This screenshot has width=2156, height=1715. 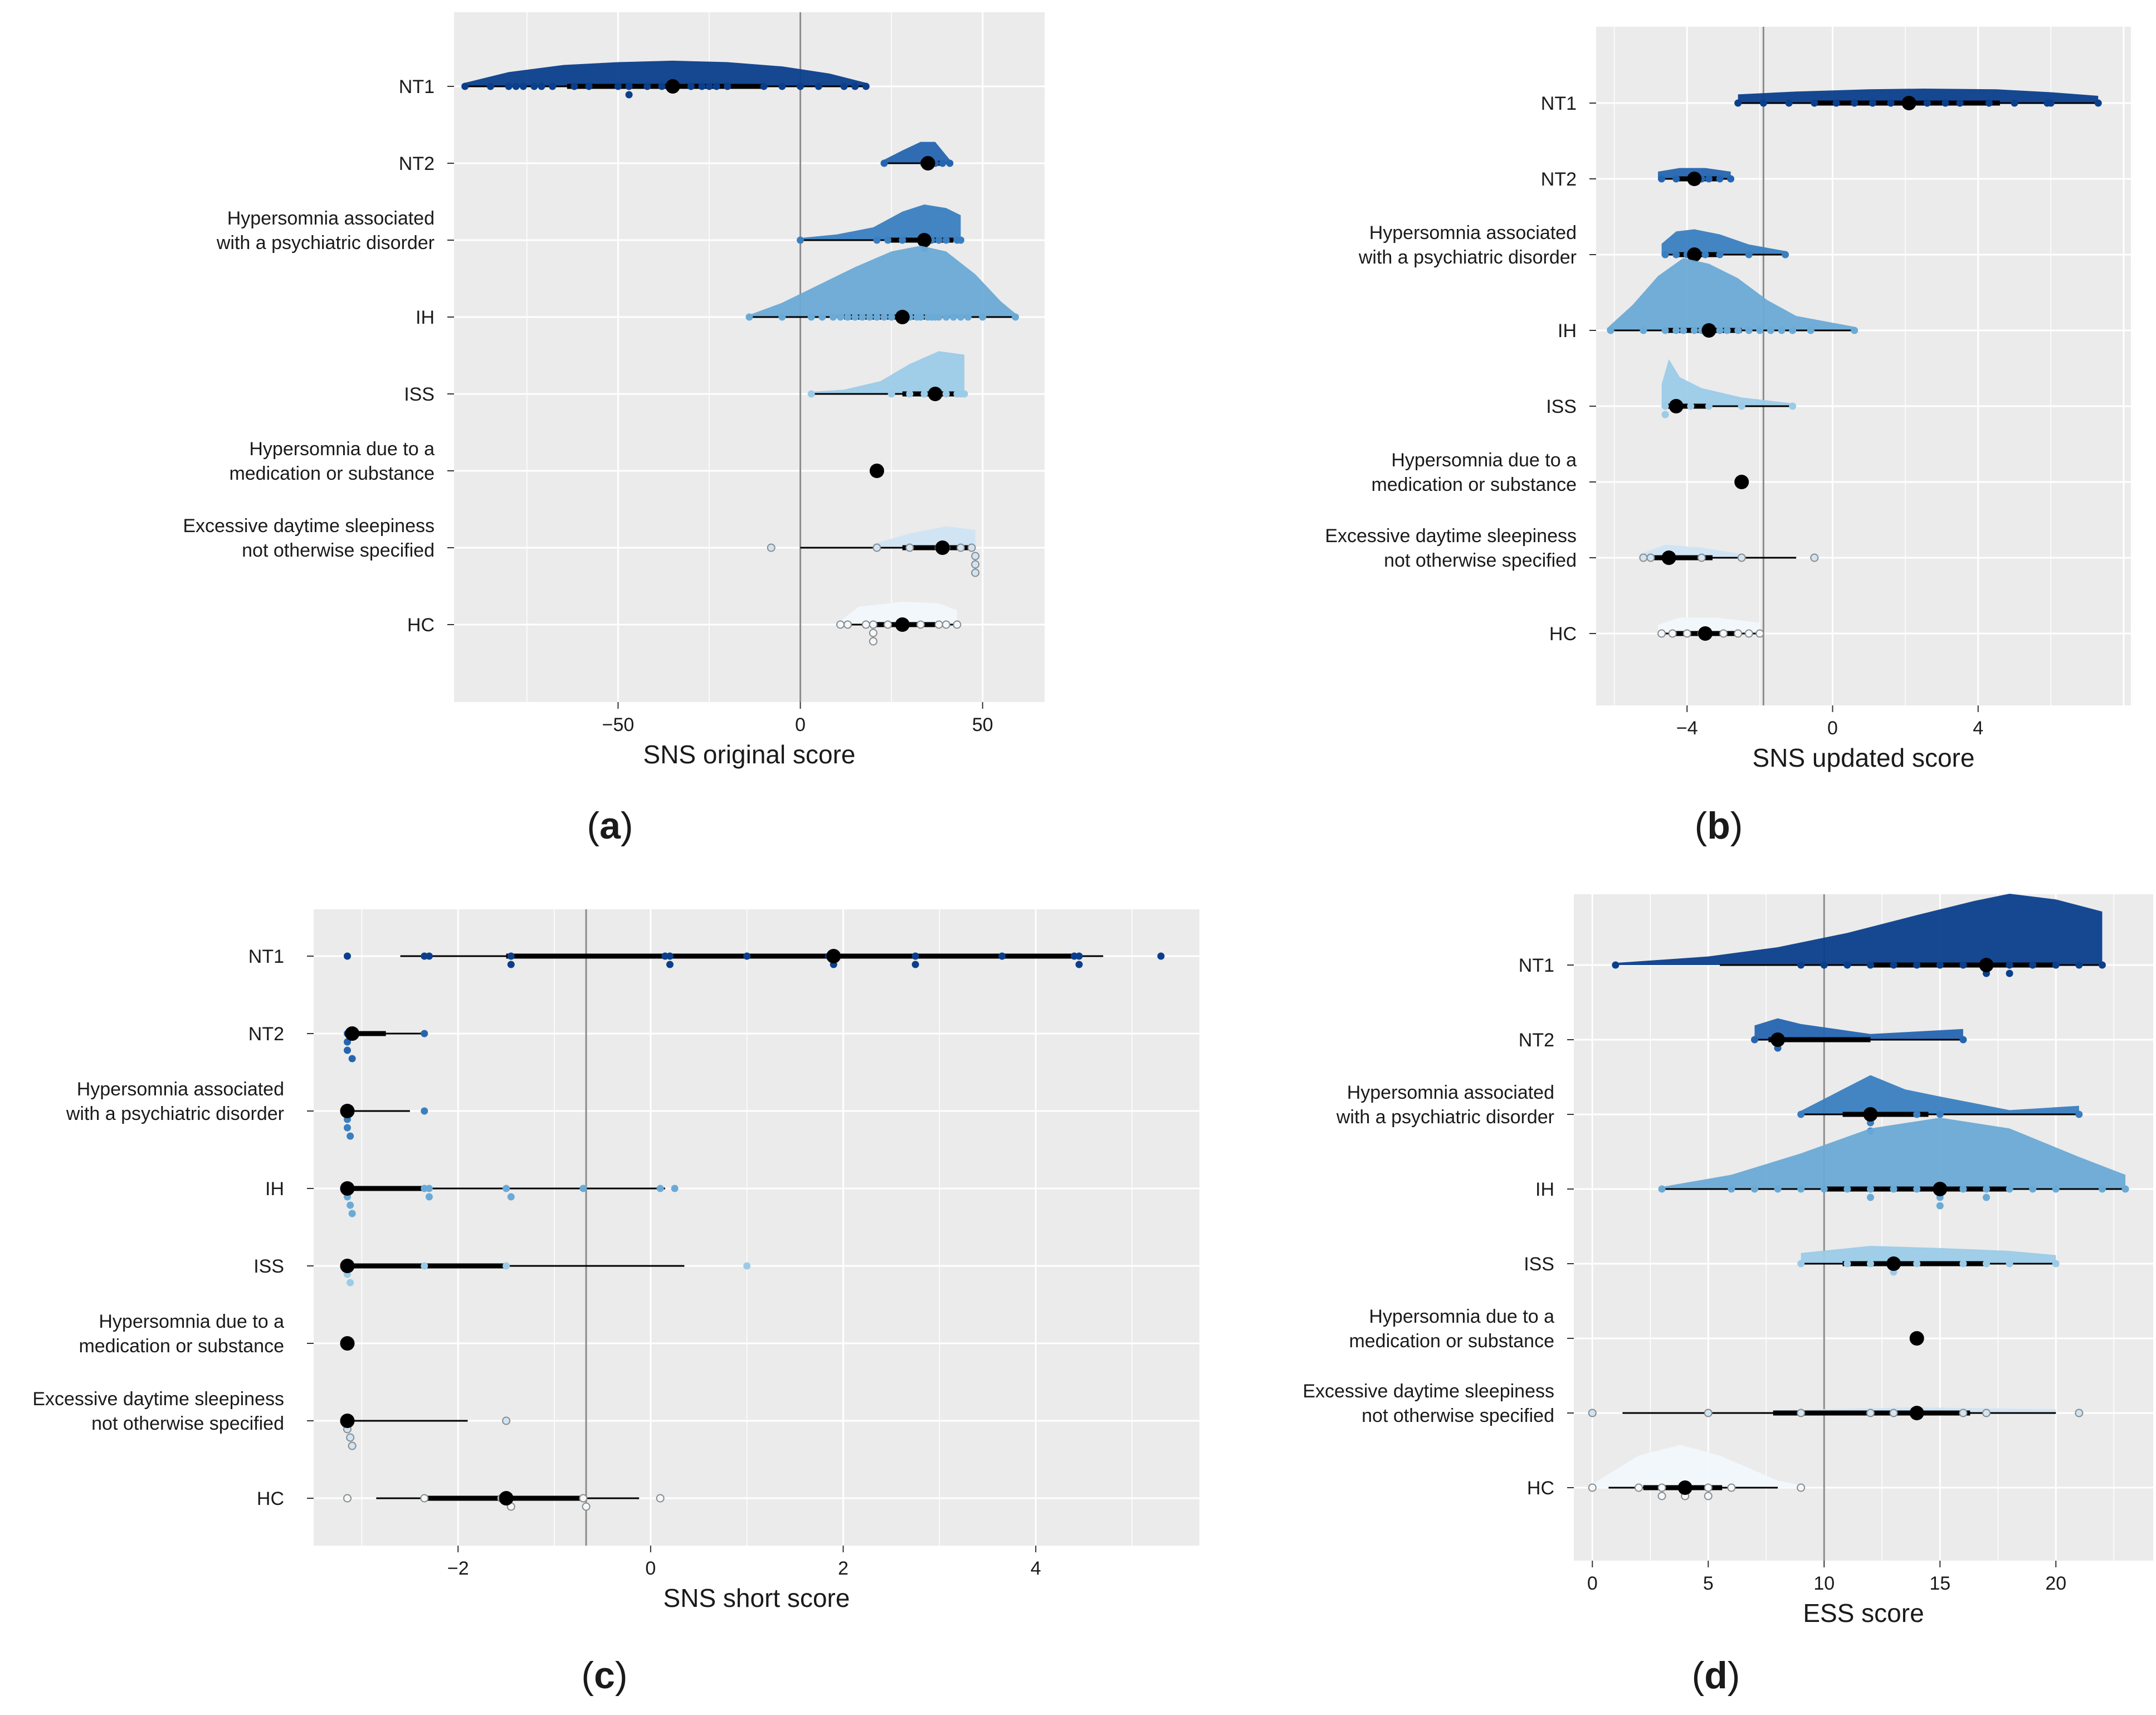 I want to click on panel-c-series-hypersomnia-due-to-a-medication-or-substance, so click(x=347, y=1343).